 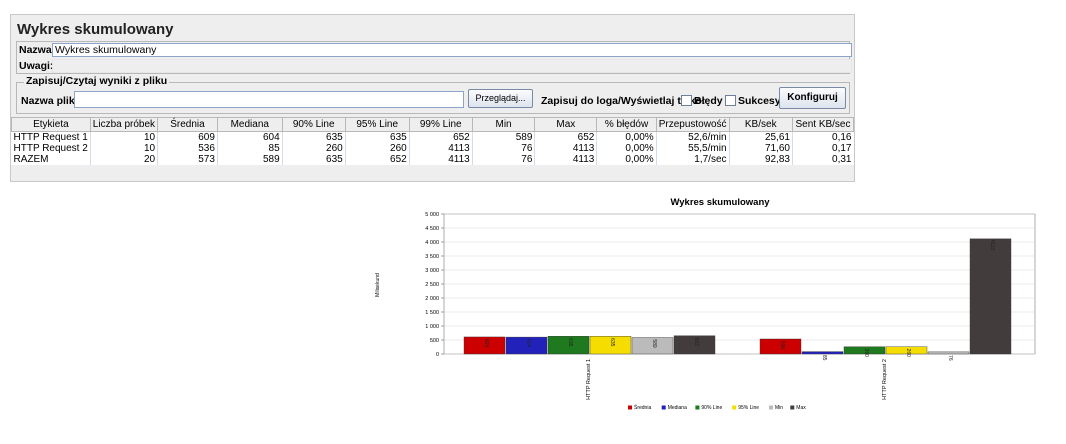 I want to click on legend-entry: 95% Line, so click(x=748, y=408).